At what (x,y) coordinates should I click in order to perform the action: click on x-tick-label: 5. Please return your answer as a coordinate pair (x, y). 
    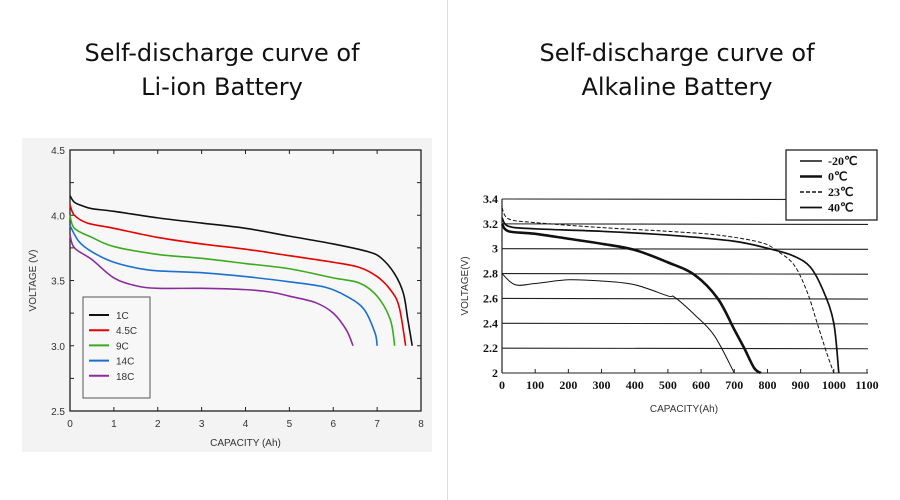
    Looking at the image, I should click on (290, 424).